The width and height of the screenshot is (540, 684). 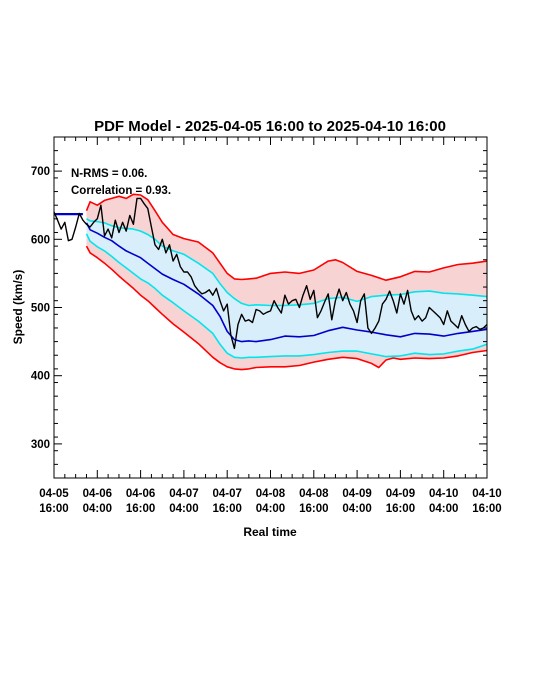 What do you see at coordinates (286, 237) in the screenshot?
I see `outer-upper-line` at bounding box center [286, 237].